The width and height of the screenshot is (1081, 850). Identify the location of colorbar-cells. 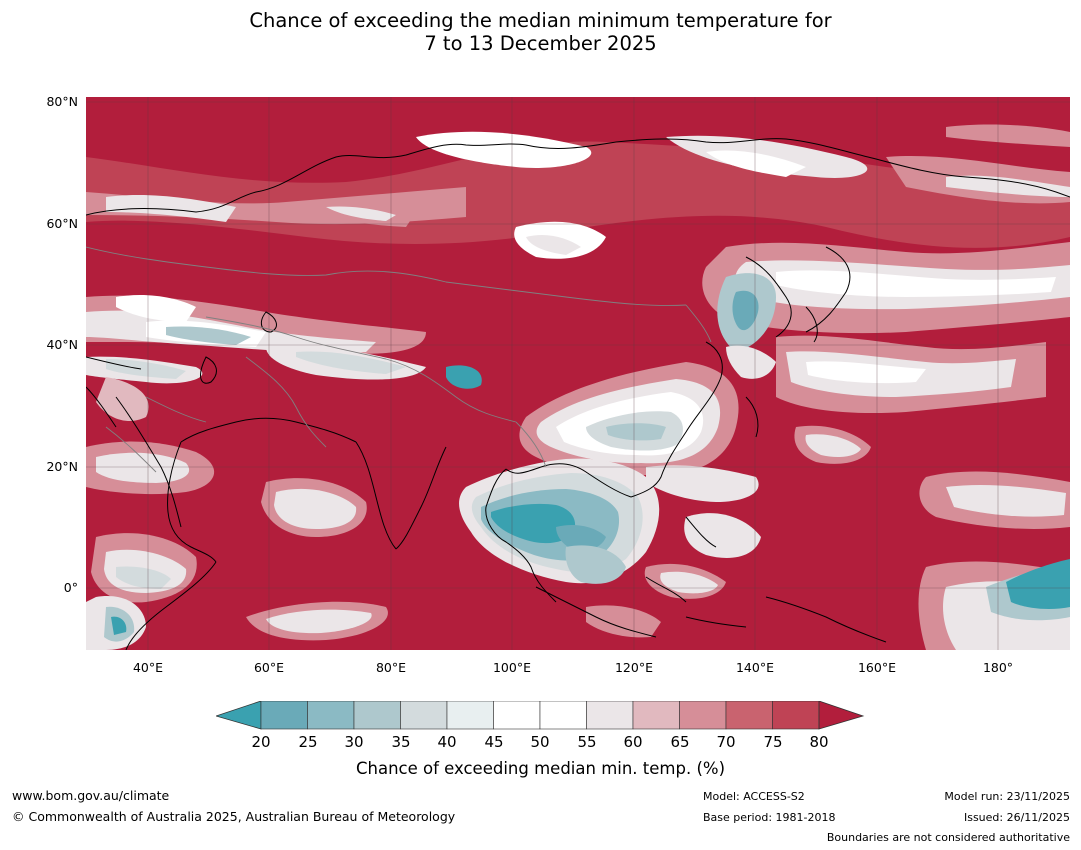
(540, 715).